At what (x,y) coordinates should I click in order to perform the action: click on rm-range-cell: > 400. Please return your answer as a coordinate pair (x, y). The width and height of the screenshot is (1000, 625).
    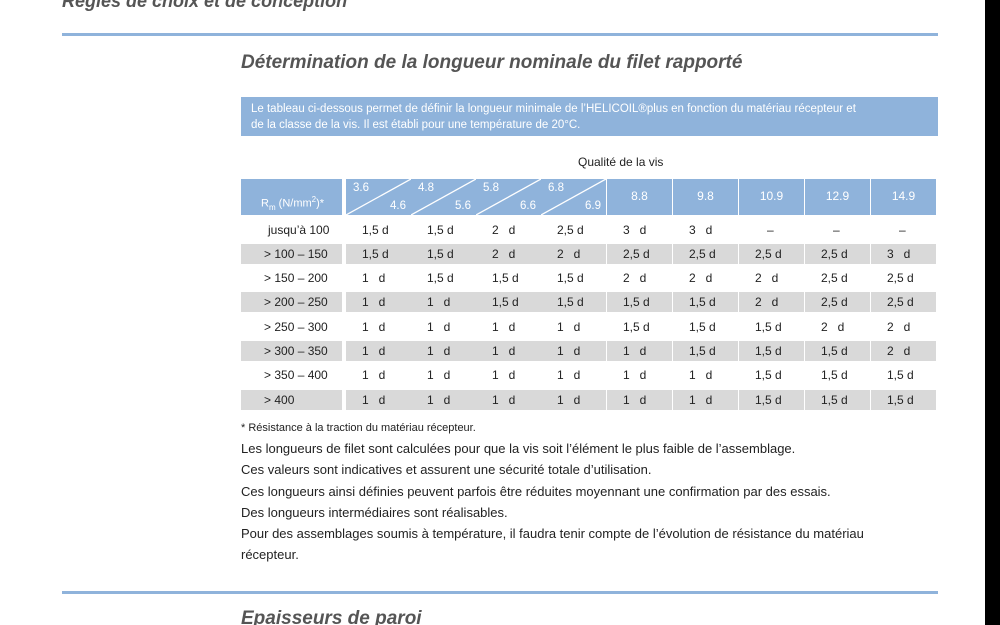
    Looking at the image, I should click on (291, 400).